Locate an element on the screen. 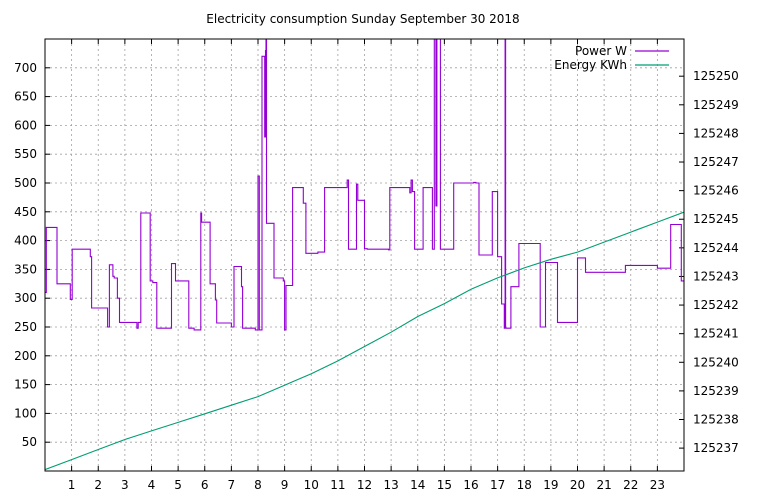  x-tick-label: 2 is located at coordinates (98, 485).